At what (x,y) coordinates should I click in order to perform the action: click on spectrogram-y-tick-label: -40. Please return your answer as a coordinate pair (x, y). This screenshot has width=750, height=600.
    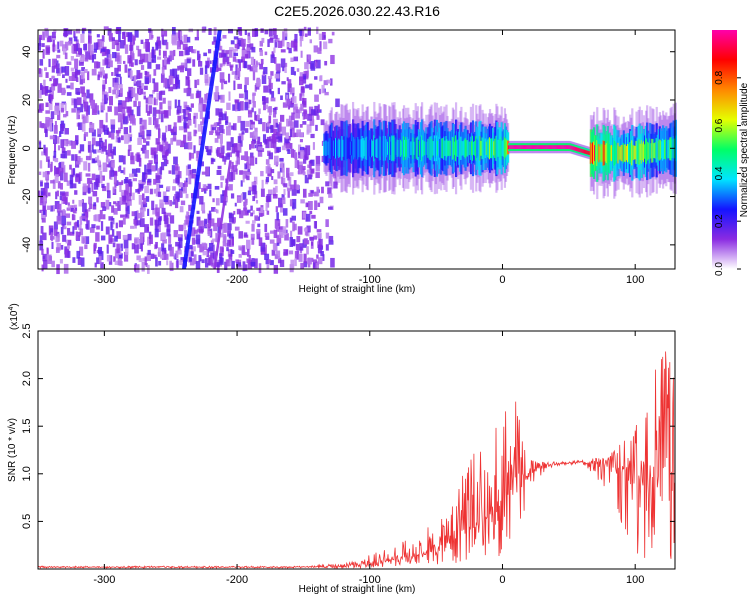
    Looking at the image, I should click on (27, 245).